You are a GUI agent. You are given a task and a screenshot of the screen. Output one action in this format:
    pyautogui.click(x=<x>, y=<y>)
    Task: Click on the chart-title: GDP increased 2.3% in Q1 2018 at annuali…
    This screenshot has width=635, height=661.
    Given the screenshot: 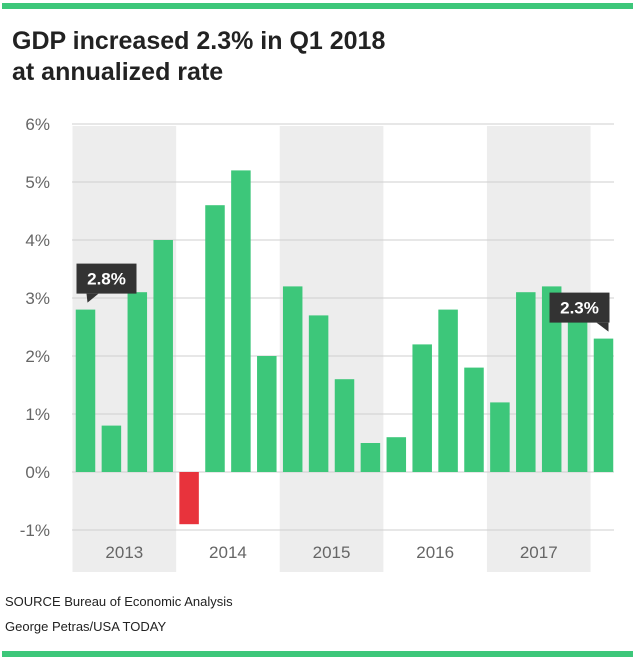 What is the action you would take?
    pyautogui.click(x=312, y=57)
    